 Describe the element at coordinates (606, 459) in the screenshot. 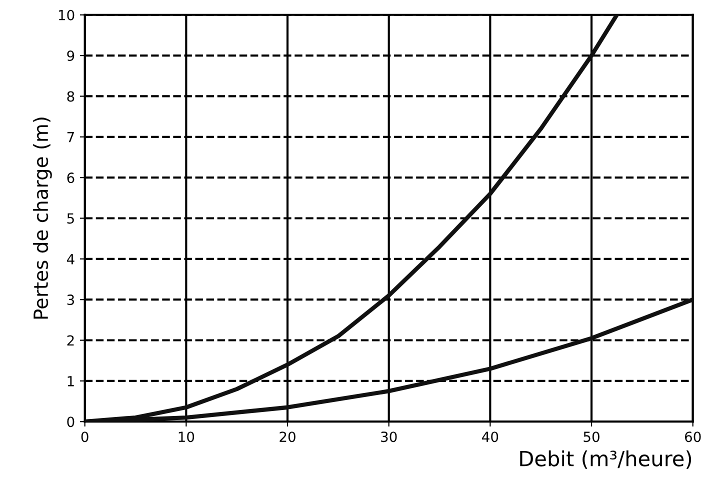

I see `x-axis-title: Debit (m³/heure)` at that location.